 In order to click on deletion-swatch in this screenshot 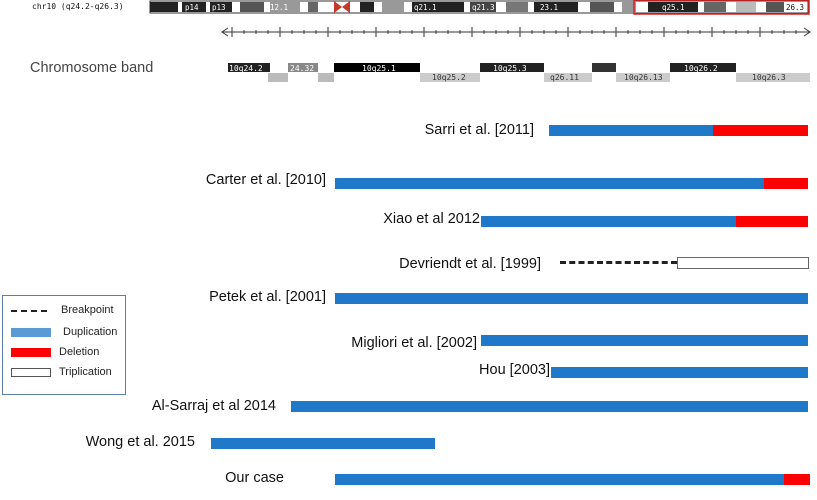, I will do `click(31, 352)`.